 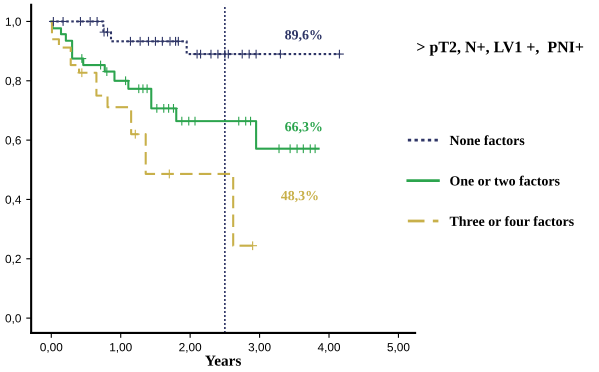 What do you see at coordinates (512, 221) in the screenshot?
I see `legend-label: Three or four factors` at bounding box center [512, 221].